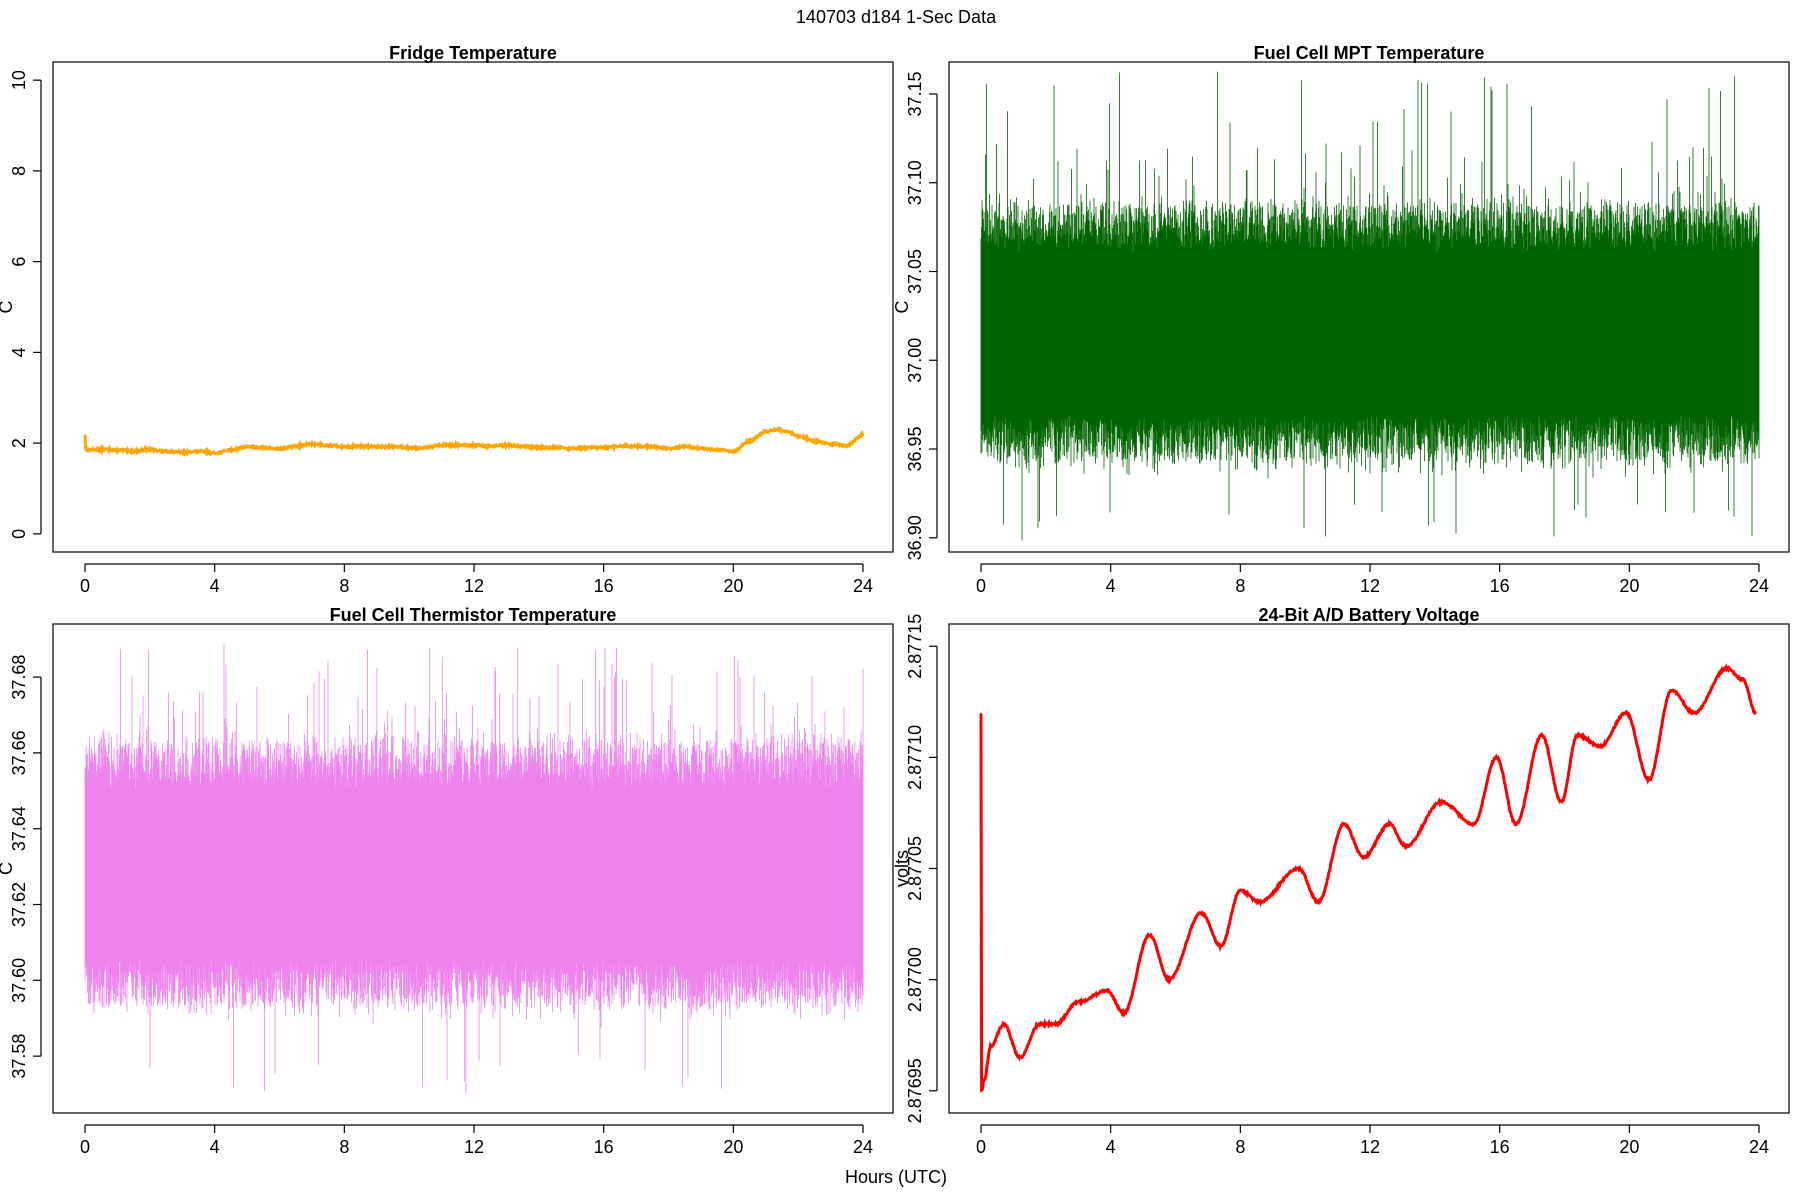 This screenshot has width=1800, height=1200. I want to click on y-tick-label: 6, so click(19, 262).